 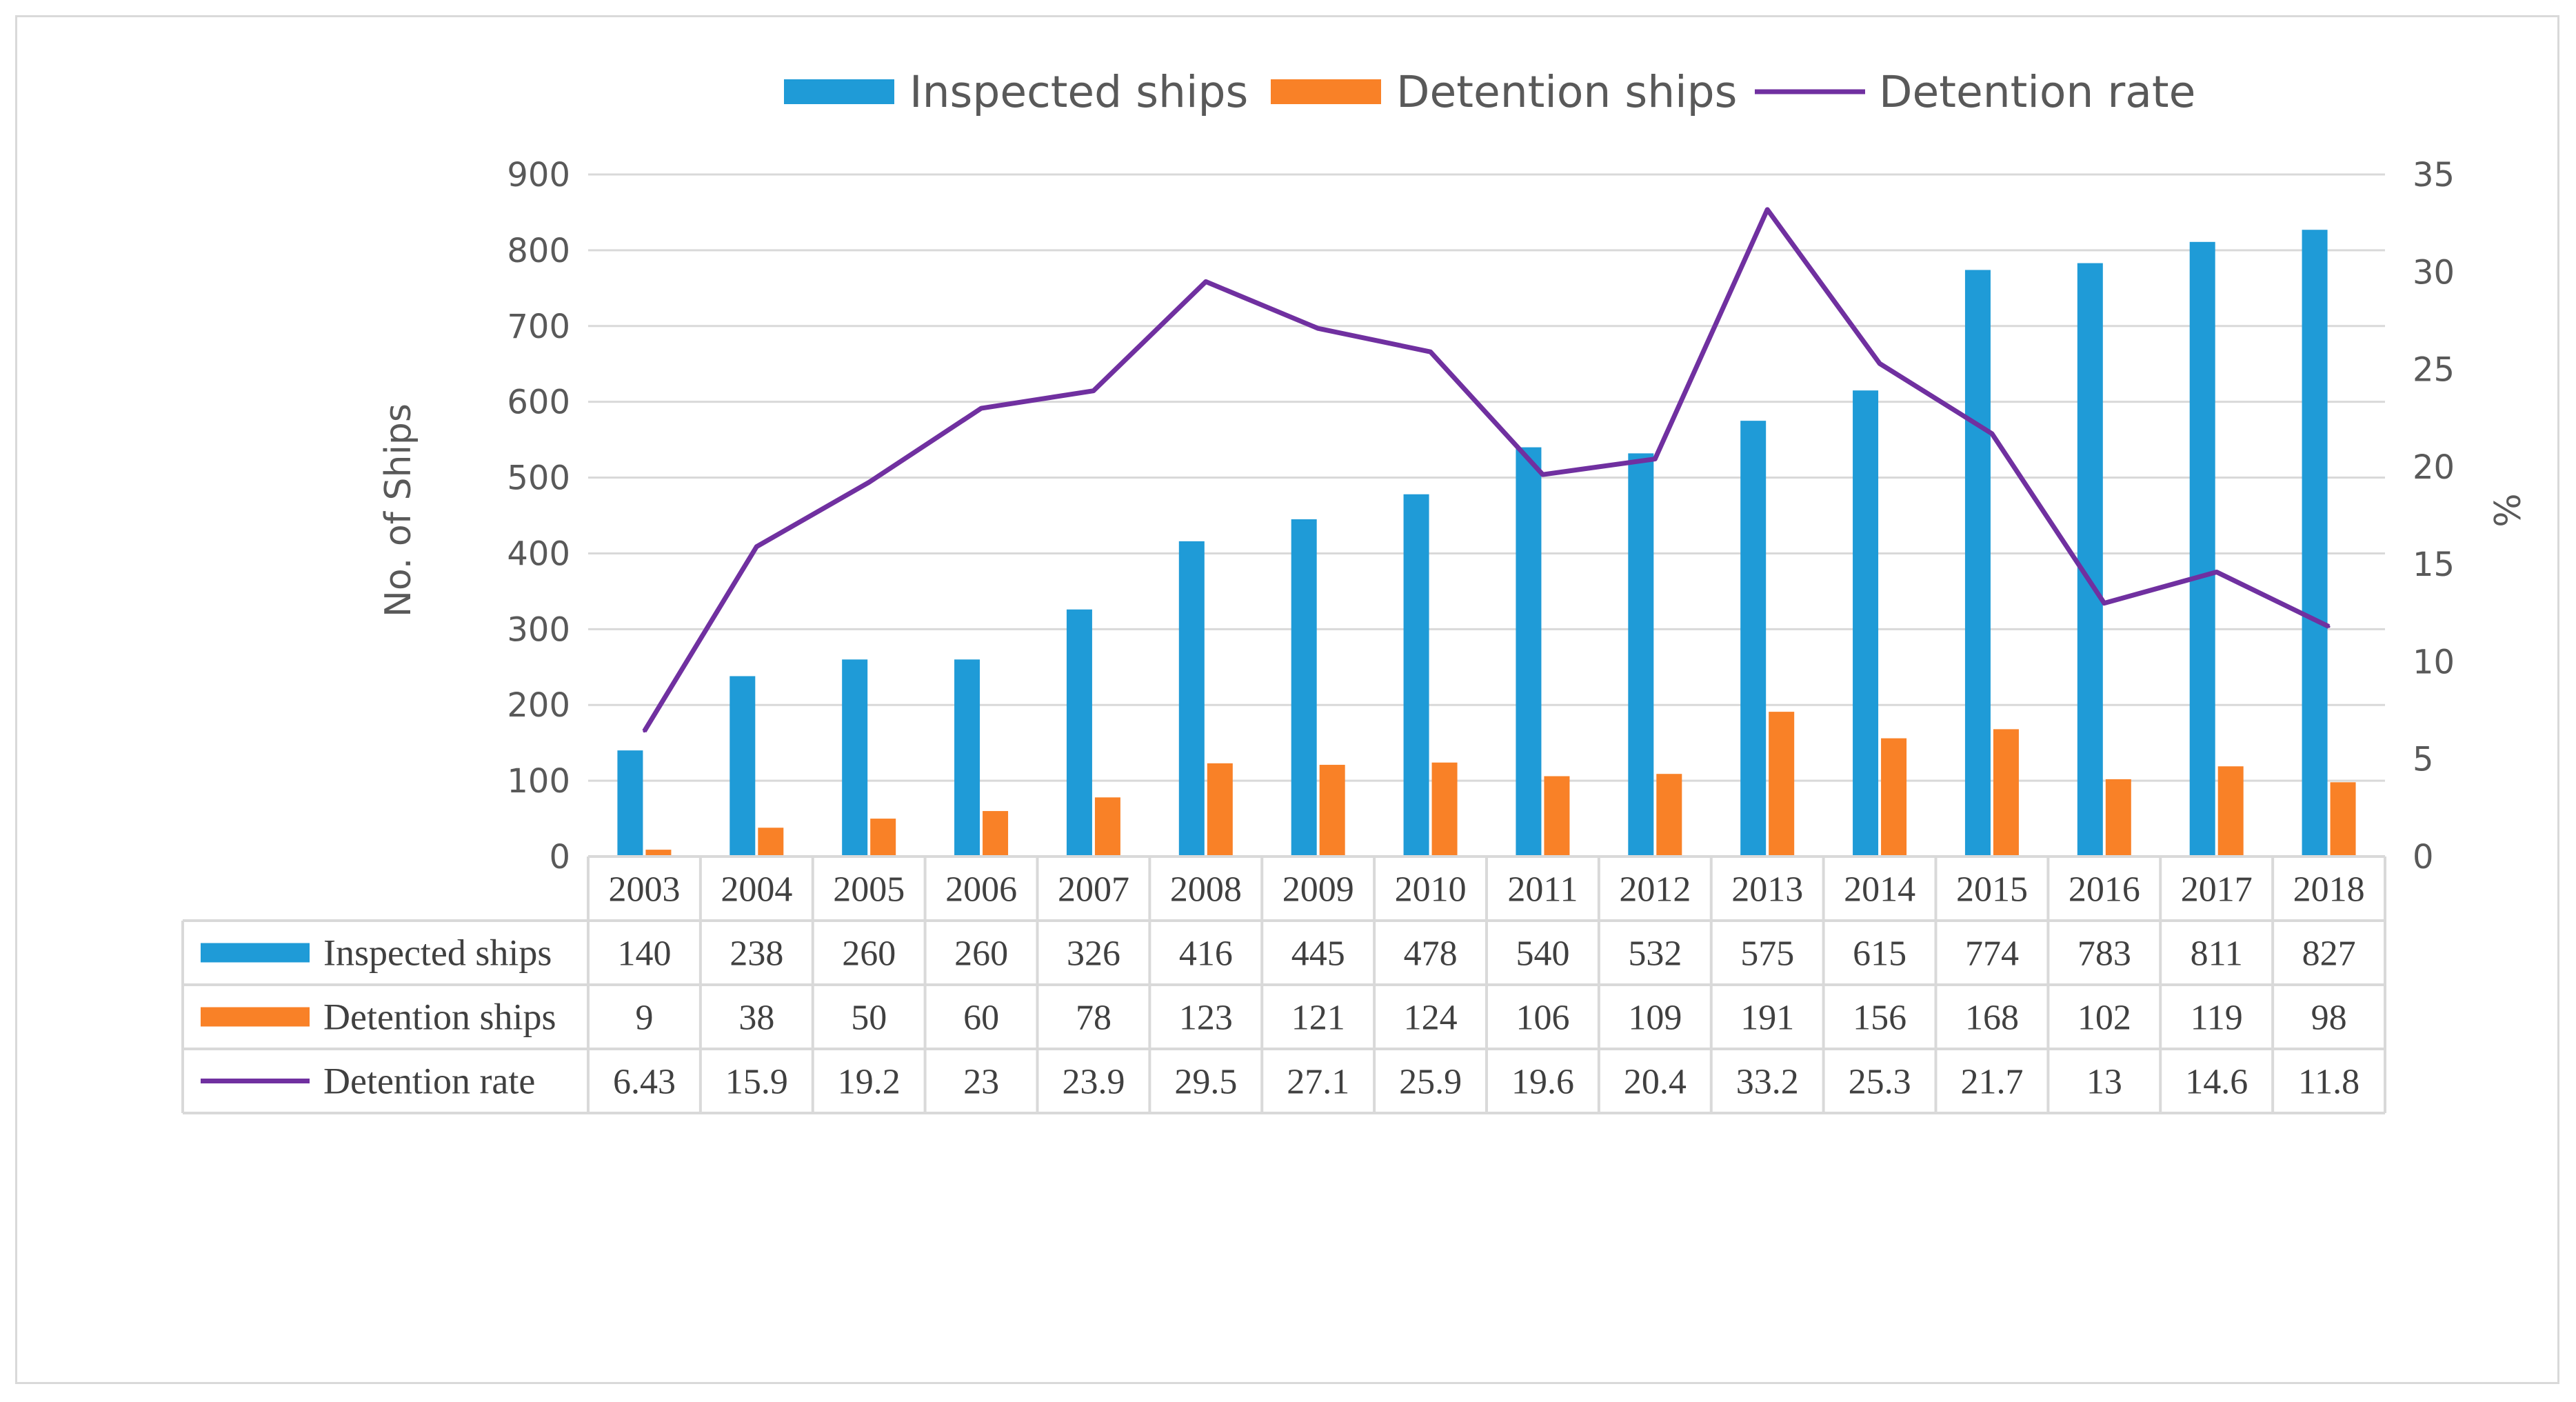 What do you see at coordinates (1655, 1082) in the screenshot?
I see `table-cell: 20.4` at bounding box center [1655, 1082].